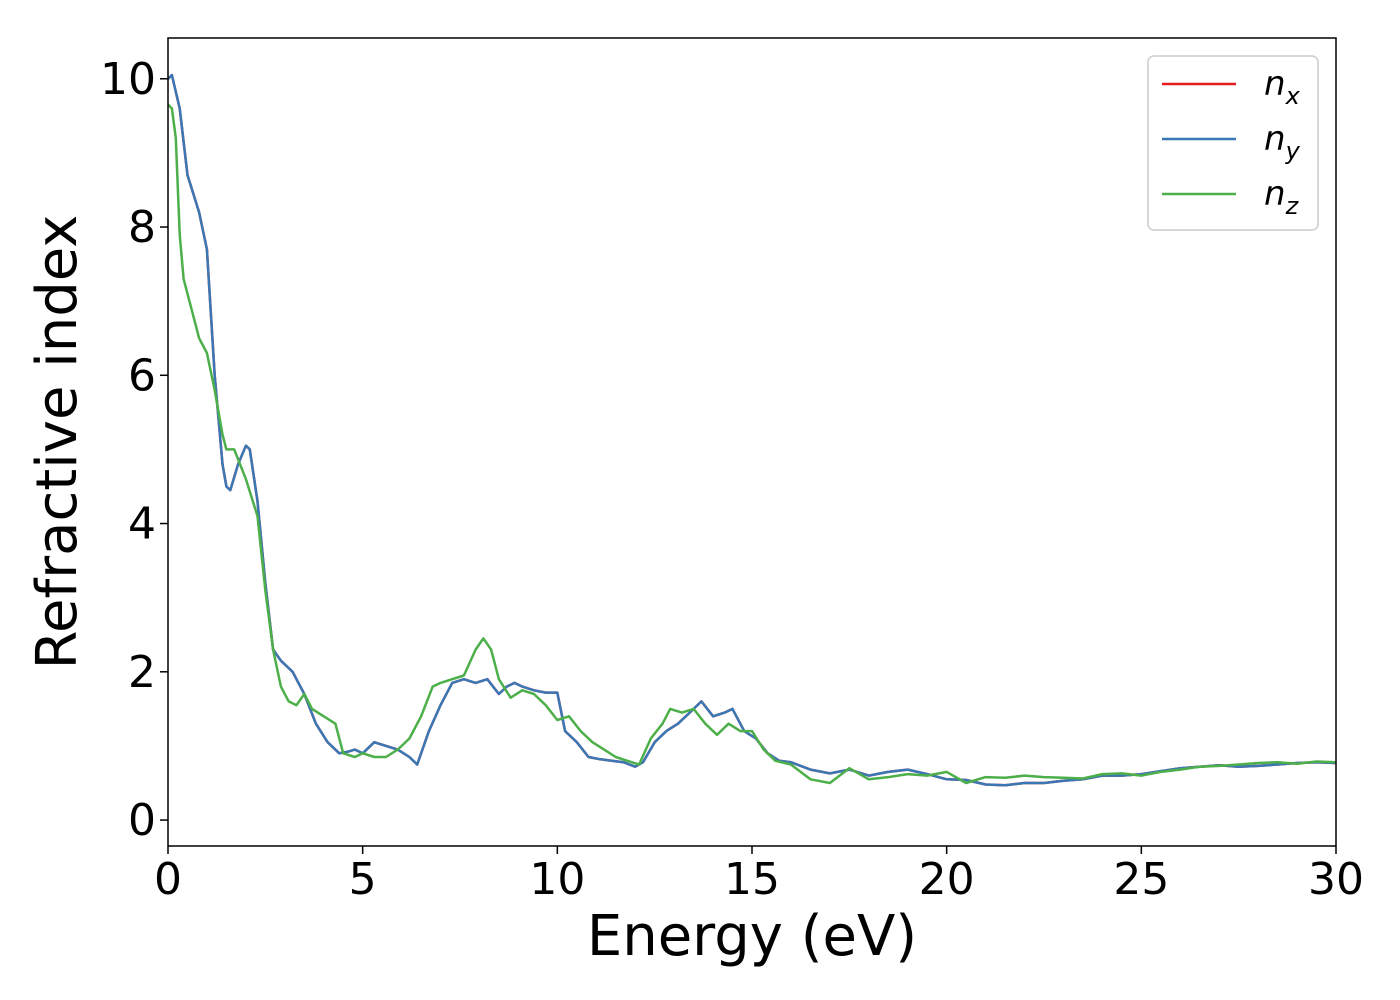 This screenshot has height=1000, width=1400. What do you see at coordinates (128, 79) in the screenshot?
I see `y-tick-label: 10` at bounding box center [128, 79].